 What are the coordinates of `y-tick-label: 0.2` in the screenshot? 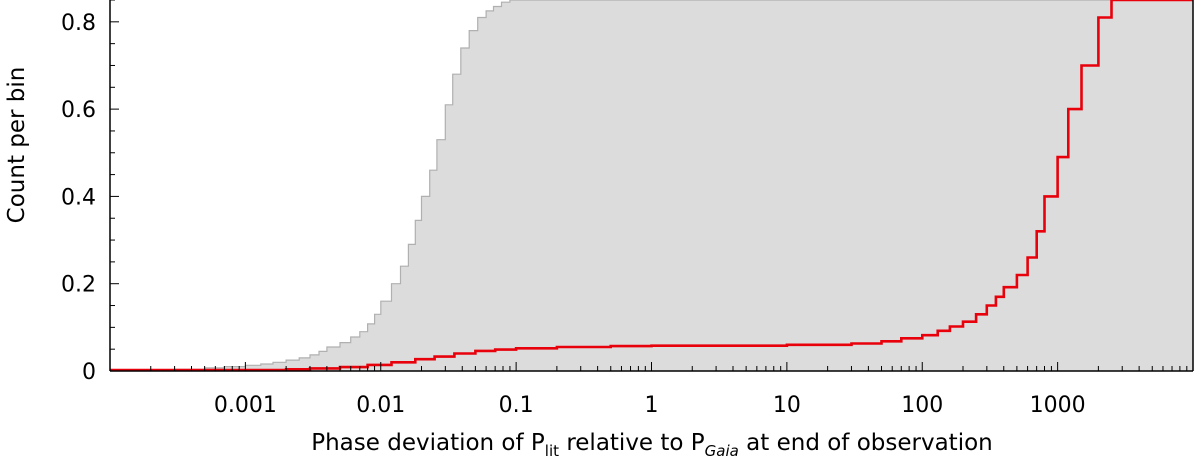 It's located at (78, 285).